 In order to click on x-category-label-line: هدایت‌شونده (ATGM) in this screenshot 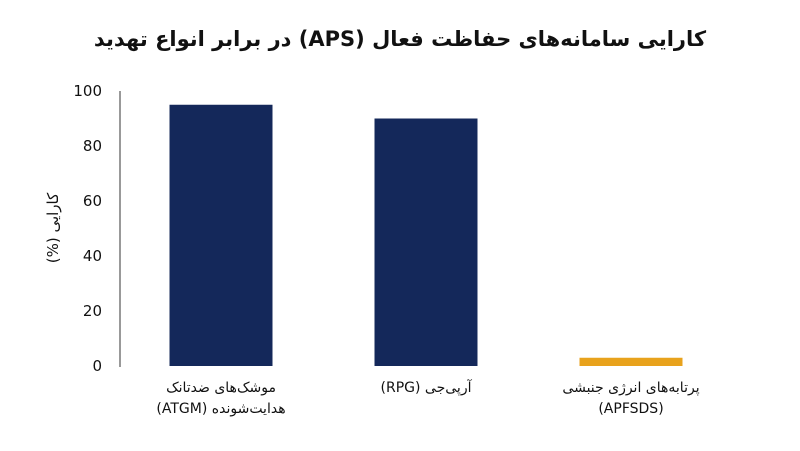, I will do `click(220, 409)`.